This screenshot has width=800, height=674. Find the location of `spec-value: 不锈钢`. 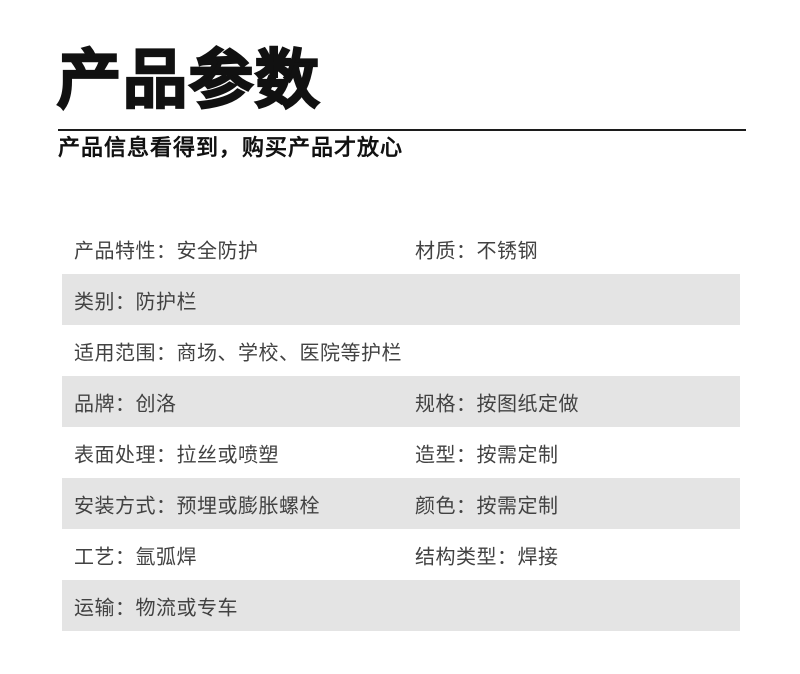

spec-value: 不锈钢 is located at coordinates (507, 251).